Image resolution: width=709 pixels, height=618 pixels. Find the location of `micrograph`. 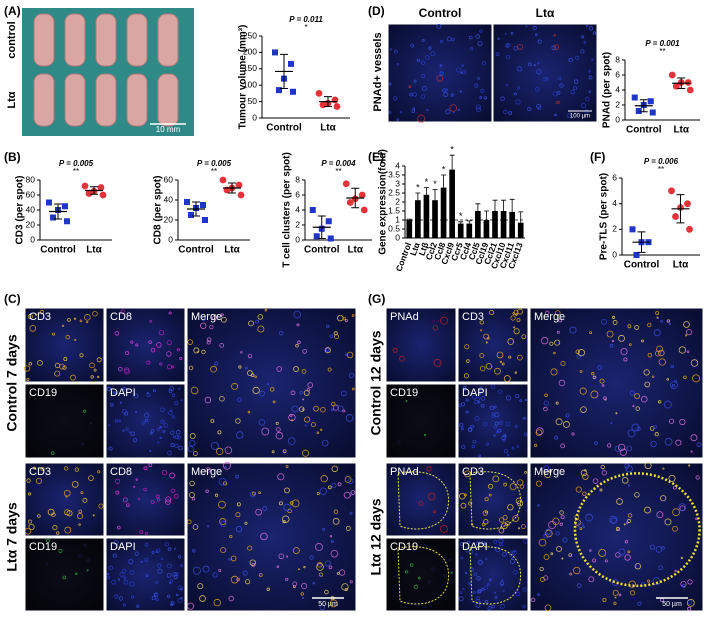

micrograph is located at coordinates (145, 345).